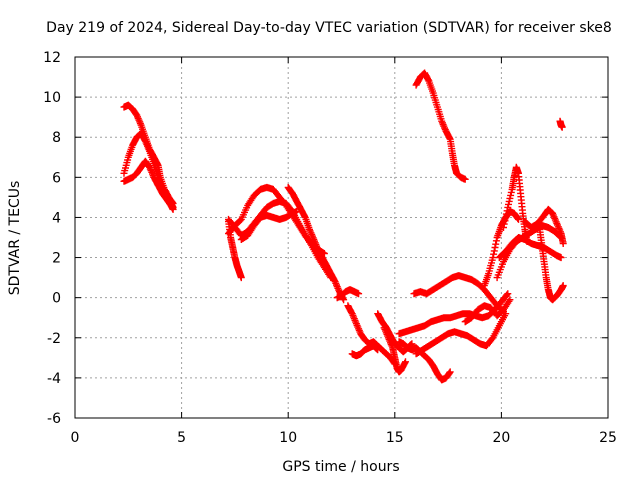 Image resolution: width=640 pixels, height=484 pixels. What do you see at coordinates (56, 178) in the screenshot?
I see `y-tick-label: 6` at bounding box center [56, 178].